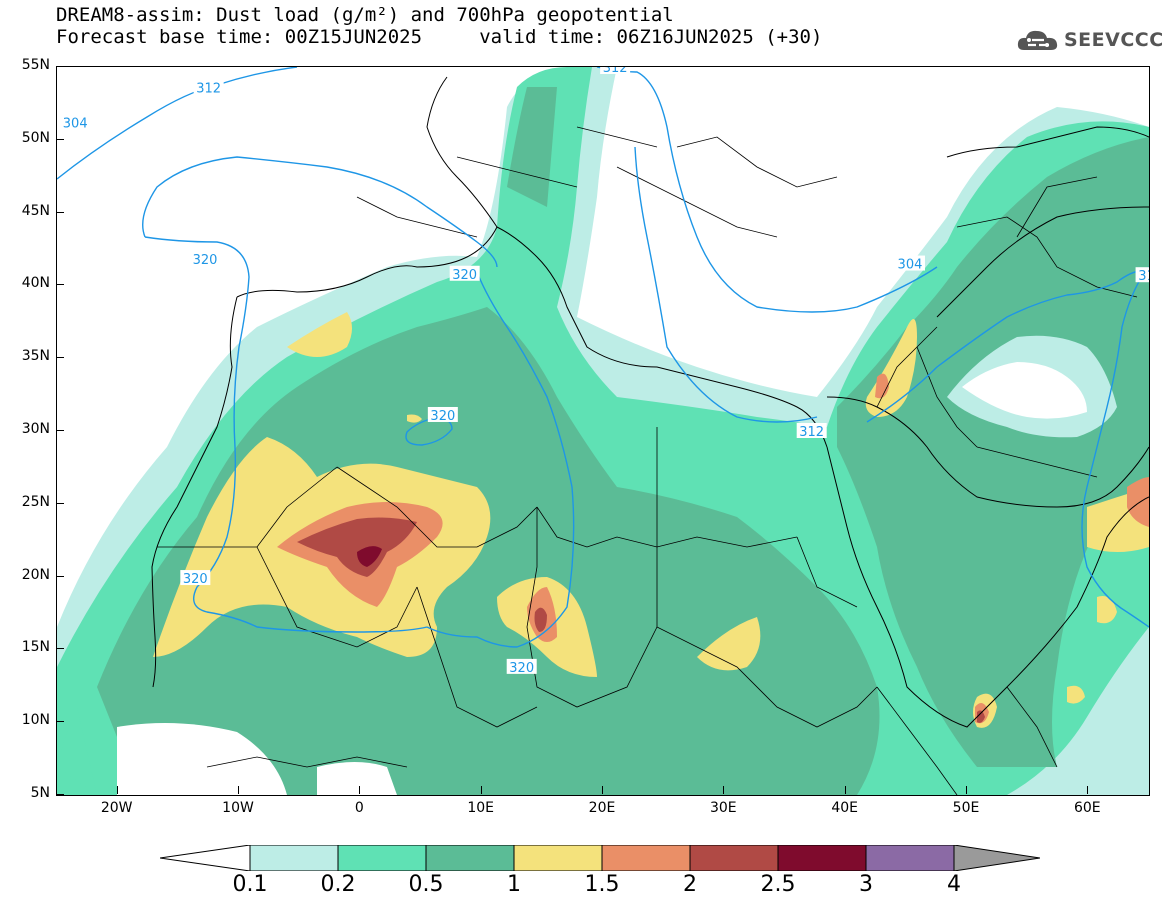 Image resolution: width=1165 pixels, height=907 pixels. What do you see at coordinates (359, 808) in the screenshot?
I see `lon-label: 0` at bounding box center [359, 808].